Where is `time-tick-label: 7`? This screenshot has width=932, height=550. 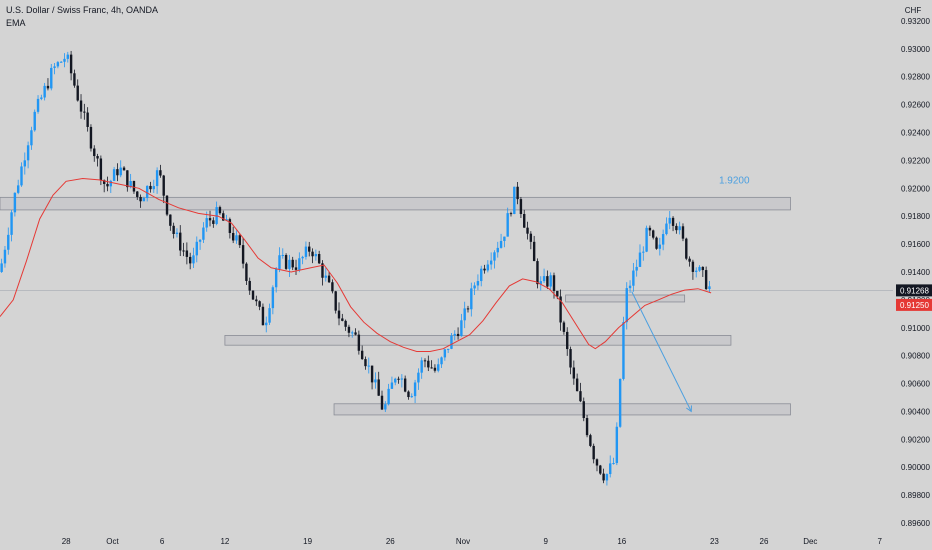 time-tick-label: 7 is located at coordinates (880, 541).